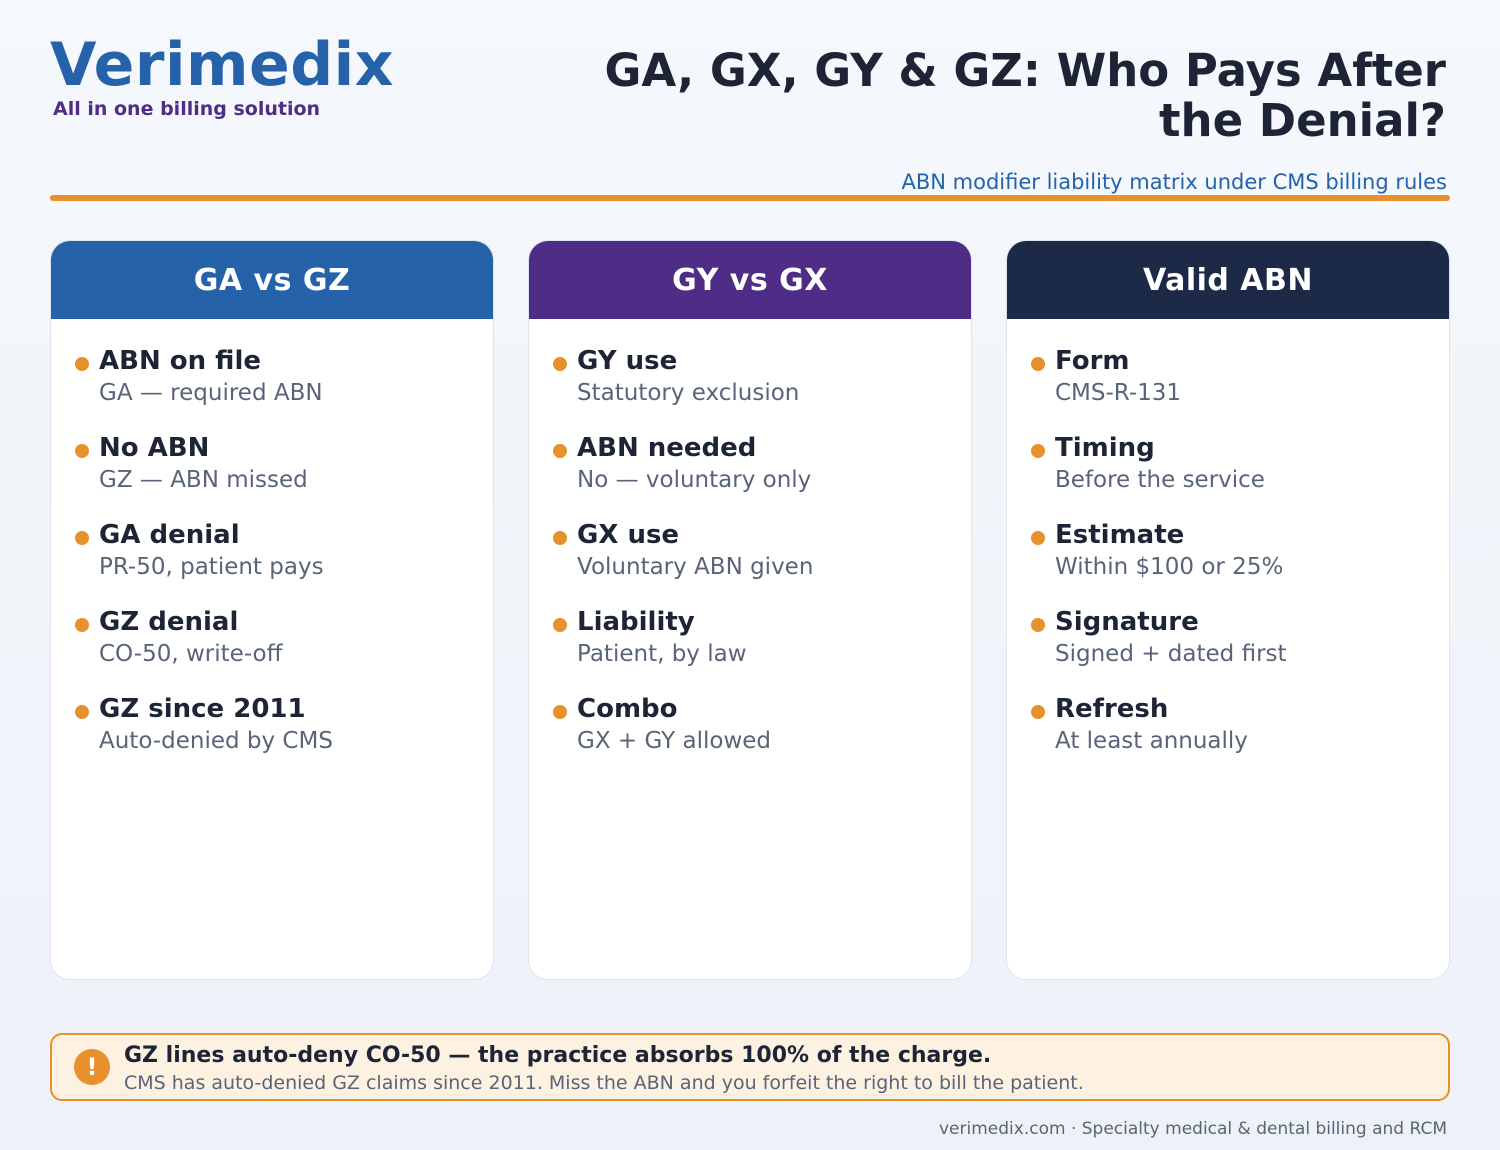 The height and width of the screenshot is (1150, 1500). What do you see at coordinates (92, 1067) in the screenshot?
I see `exclamation-icon: !` at bounding box center [92, 1067].